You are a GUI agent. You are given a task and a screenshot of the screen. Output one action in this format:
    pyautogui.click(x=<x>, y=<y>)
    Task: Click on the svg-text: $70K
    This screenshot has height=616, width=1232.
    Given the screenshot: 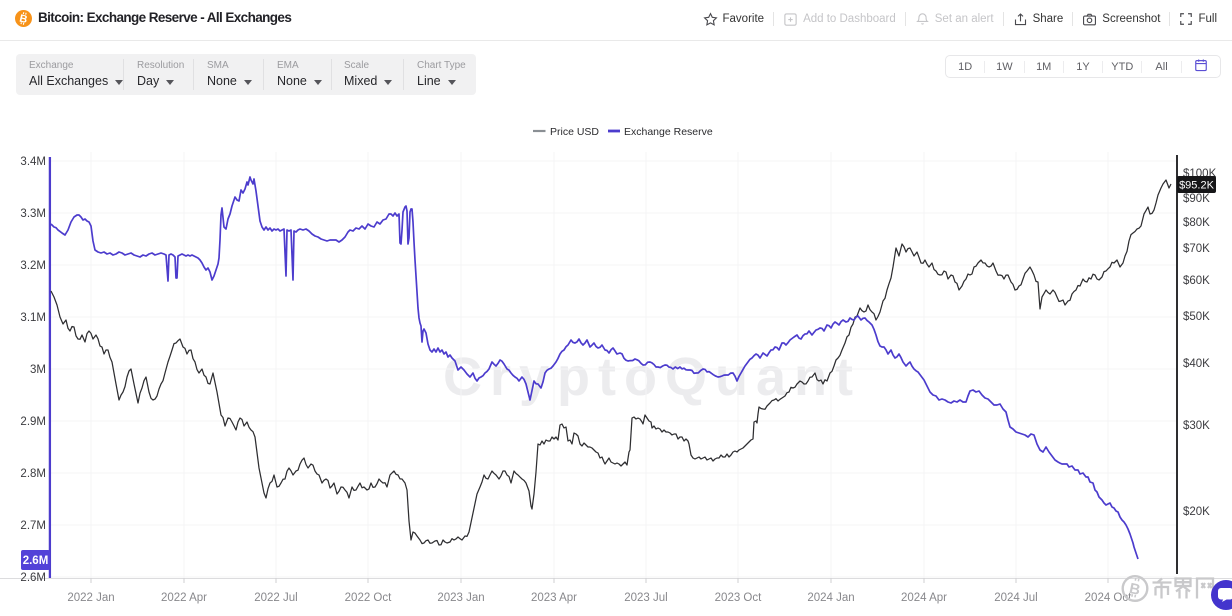 What is the action you would take?
    pyautogui.click(x=1196, y=249)
    